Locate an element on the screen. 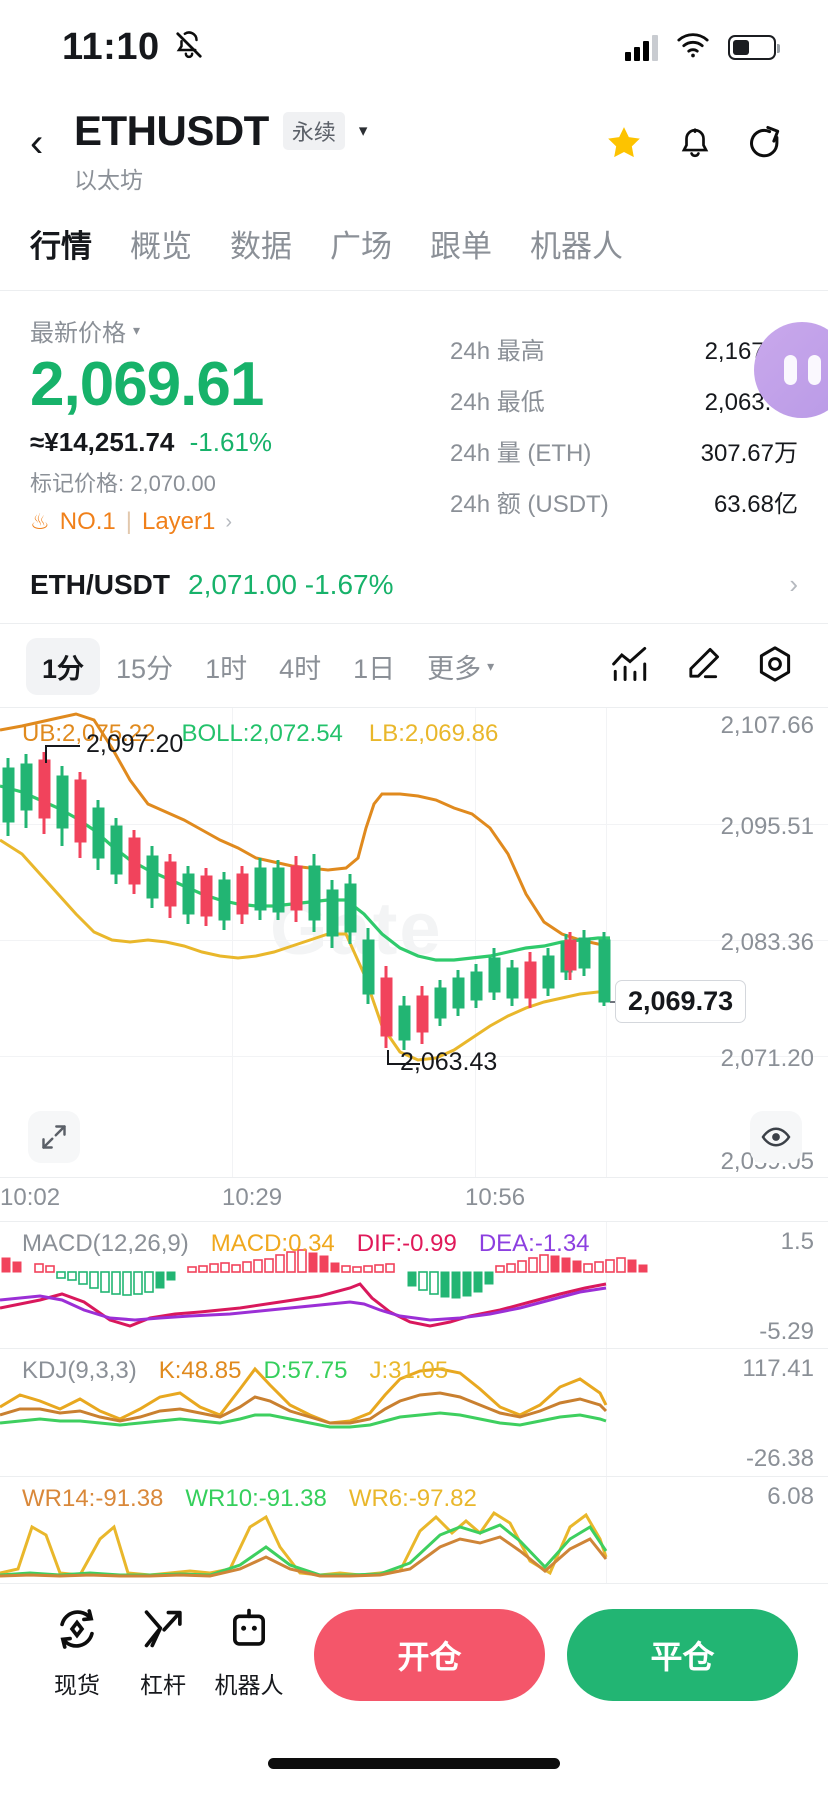 This screenshot has width=828, height=1795. wr14-label: WR14:-91.38 is located at coordinates (93, 1499).